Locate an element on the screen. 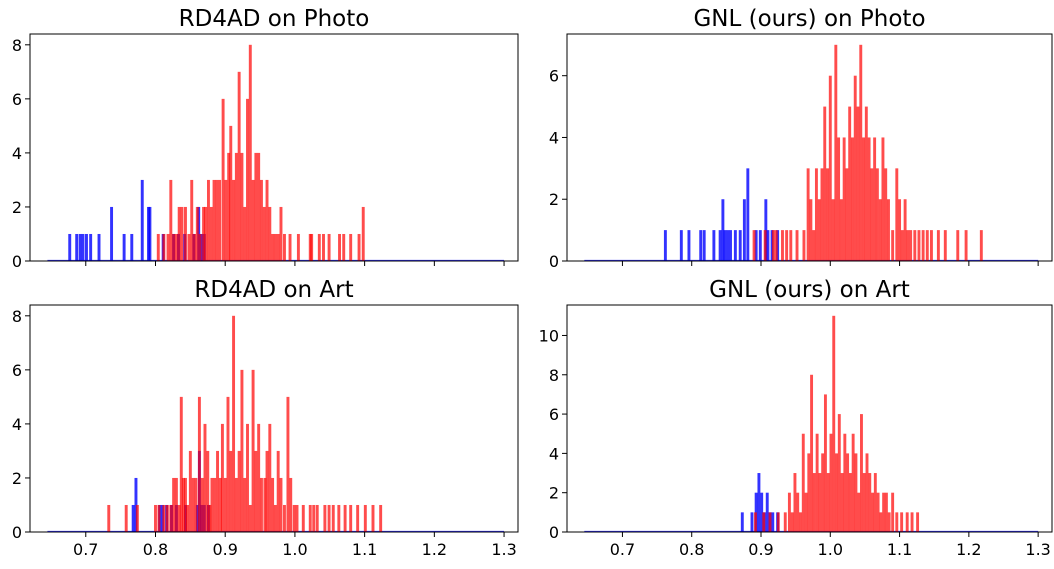  chart-title: GNL (ours) on Art is located at coordinates (809, 290).